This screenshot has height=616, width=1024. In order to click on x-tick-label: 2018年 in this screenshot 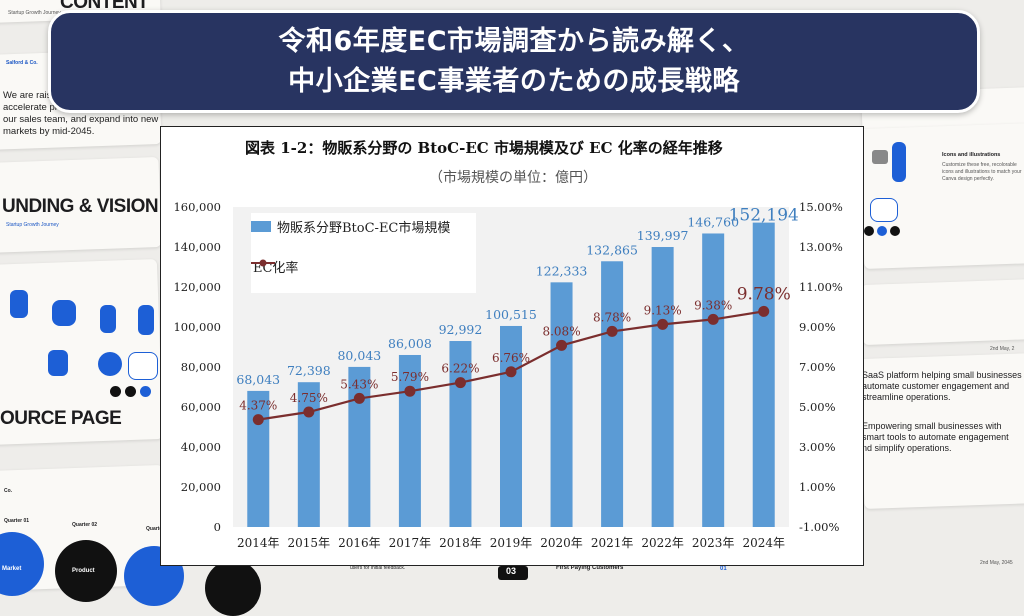, I will do `click(460, 543)`.